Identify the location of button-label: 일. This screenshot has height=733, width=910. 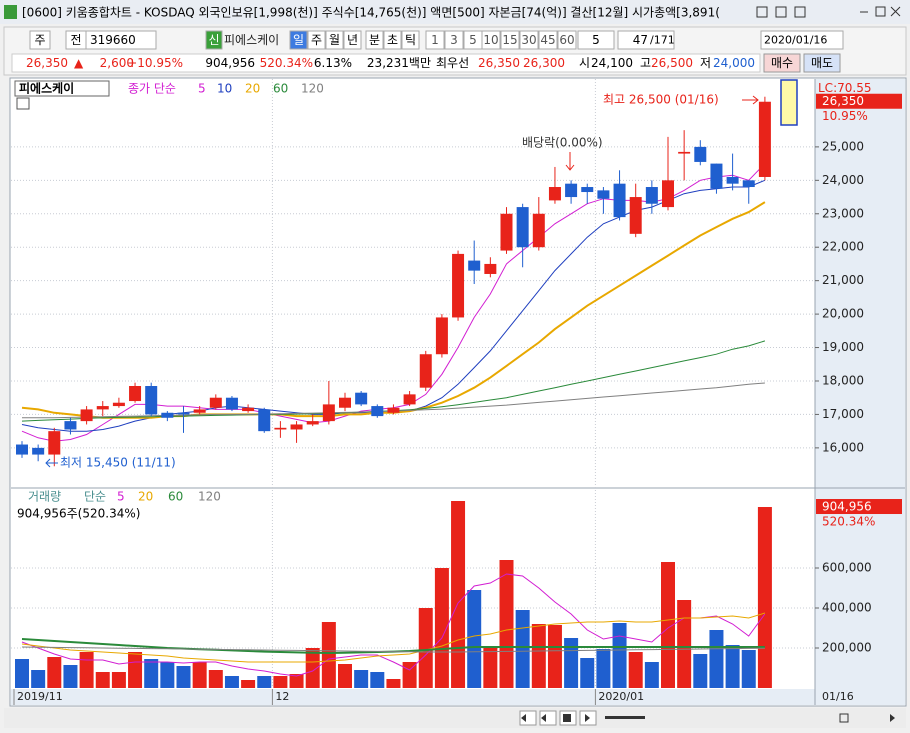
(298, 40).